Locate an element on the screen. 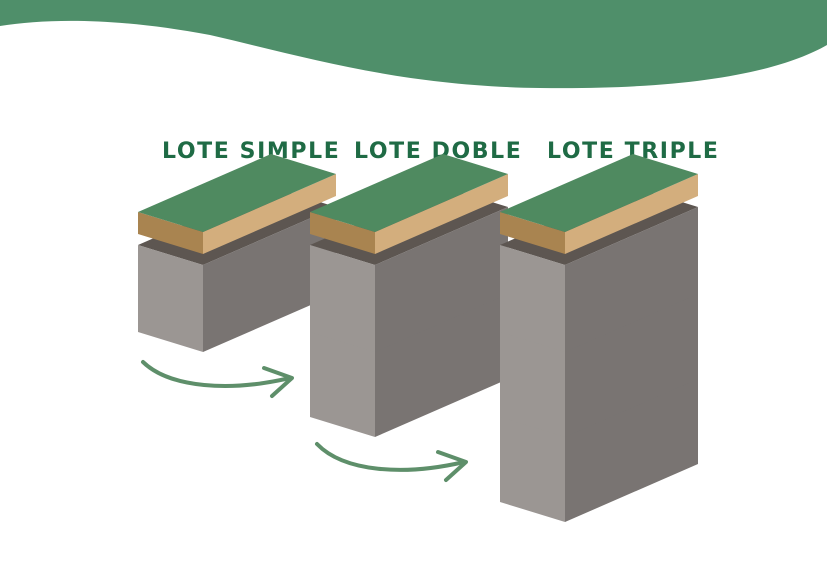  column-stack-lote-doble is located at coordinates (409, 295).